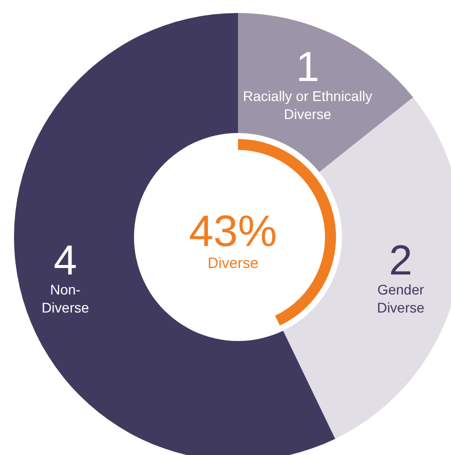 The width and height of the screenshot is (451, 455). I want to click on slice-label: Racially or Ethnically Diverse, so click(307, 105).